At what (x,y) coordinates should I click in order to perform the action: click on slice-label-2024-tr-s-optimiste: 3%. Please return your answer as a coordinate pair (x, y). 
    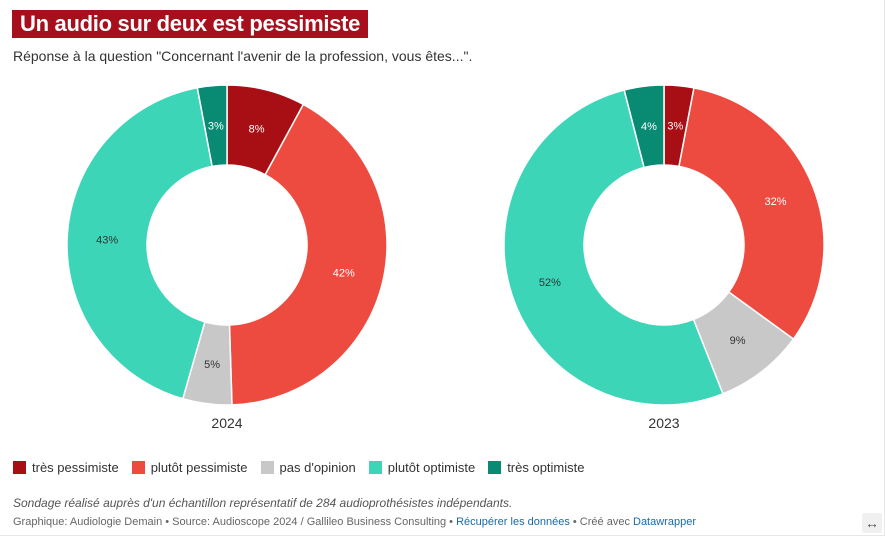
    Looking at the image, I should click on (216, 127).